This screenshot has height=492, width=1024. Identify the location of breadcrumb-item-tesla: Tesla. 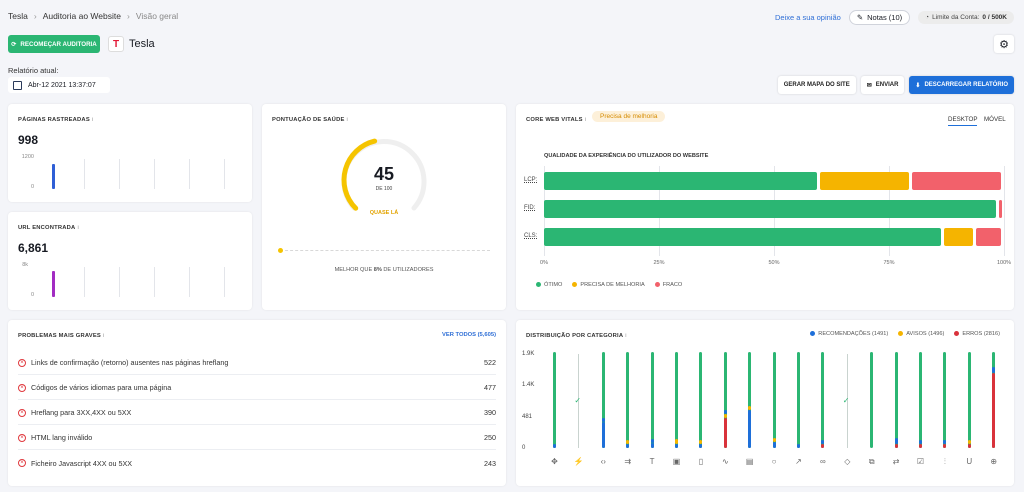
(18, 16).